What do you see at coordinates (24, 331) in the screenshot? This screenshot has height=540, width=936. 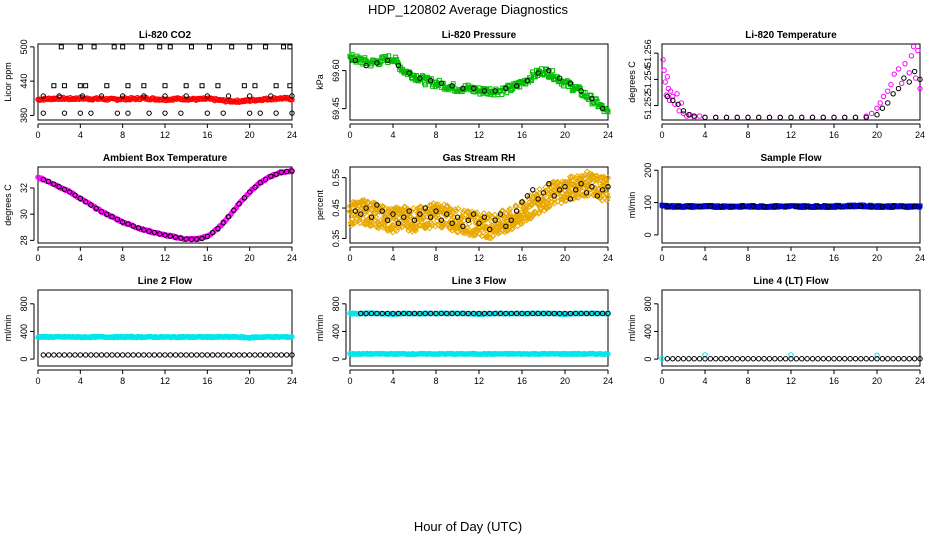 I see `y-tick-label: 400` at bounding box center [24, 331].